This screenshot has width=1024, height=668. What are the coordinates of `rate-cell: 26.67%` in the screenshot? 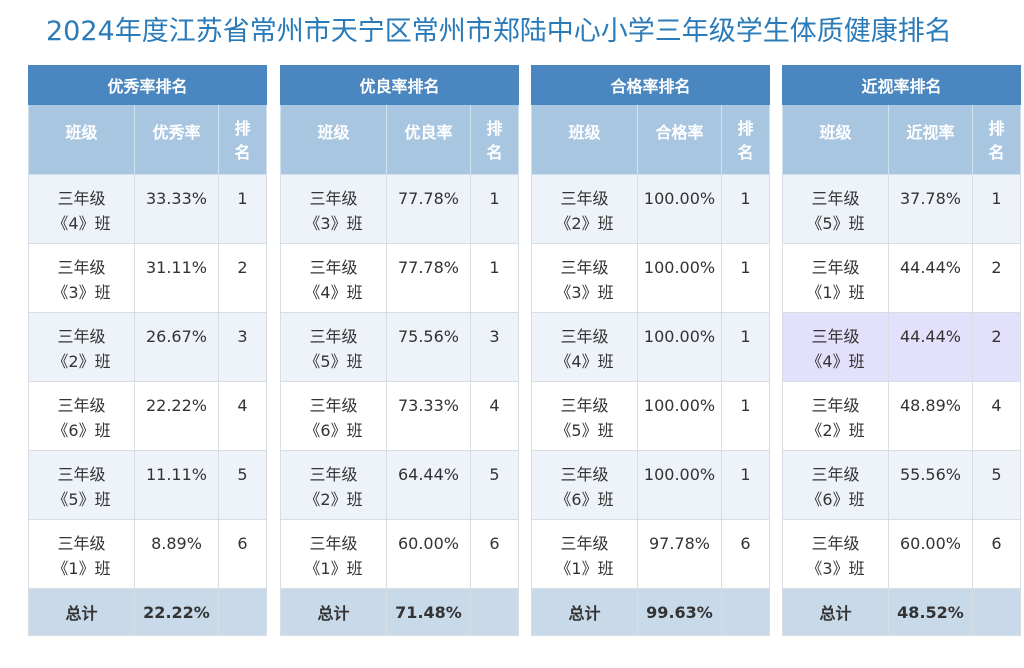 It's located at (176, 347).